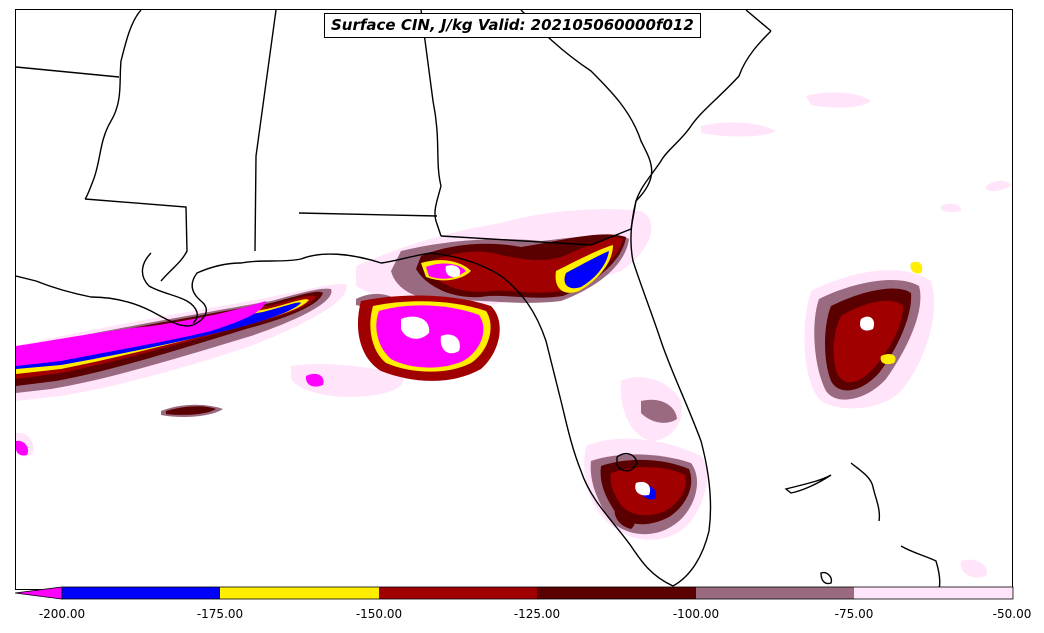 The image size is (1044, 633). What do you see at coordinates (527, 419) in the screenshot?
I see `florida-gulf-coast` at bounding box center [527, 419].